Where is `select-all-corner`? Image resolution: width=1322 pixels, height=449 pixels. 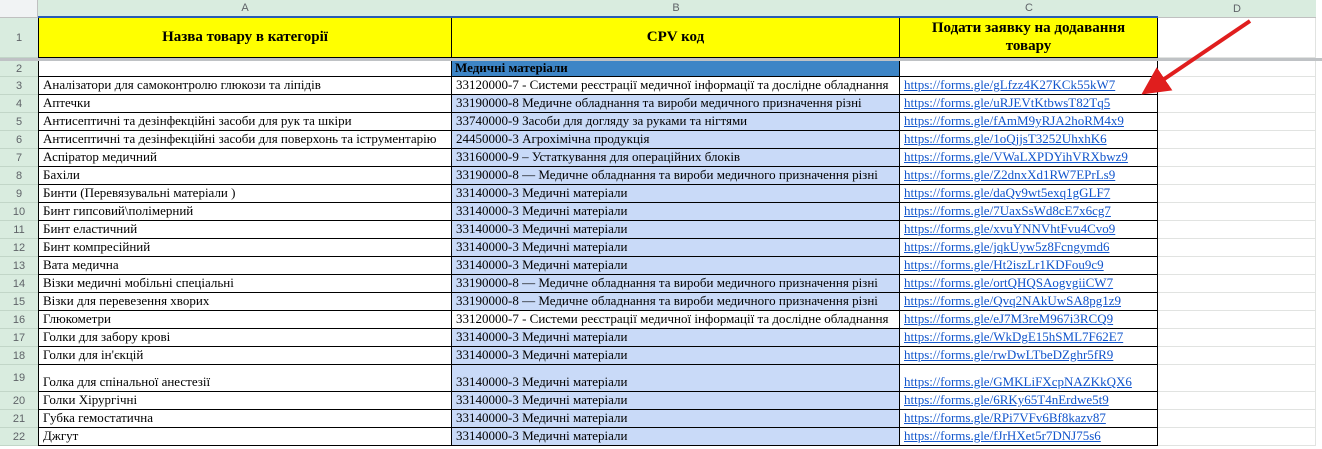 select-all-corner is located at coordinates (19, 9).